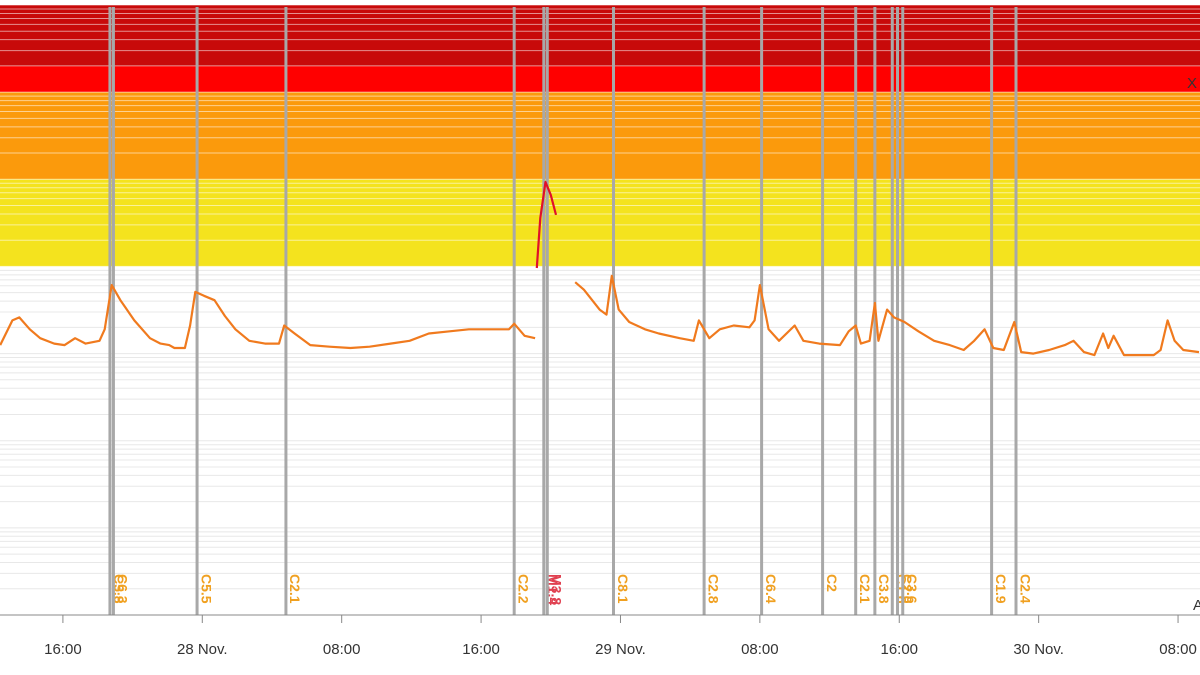  Describe the element at coordinates (119, 589) in the screenshot. I see `event-label: C5.8` at that location.